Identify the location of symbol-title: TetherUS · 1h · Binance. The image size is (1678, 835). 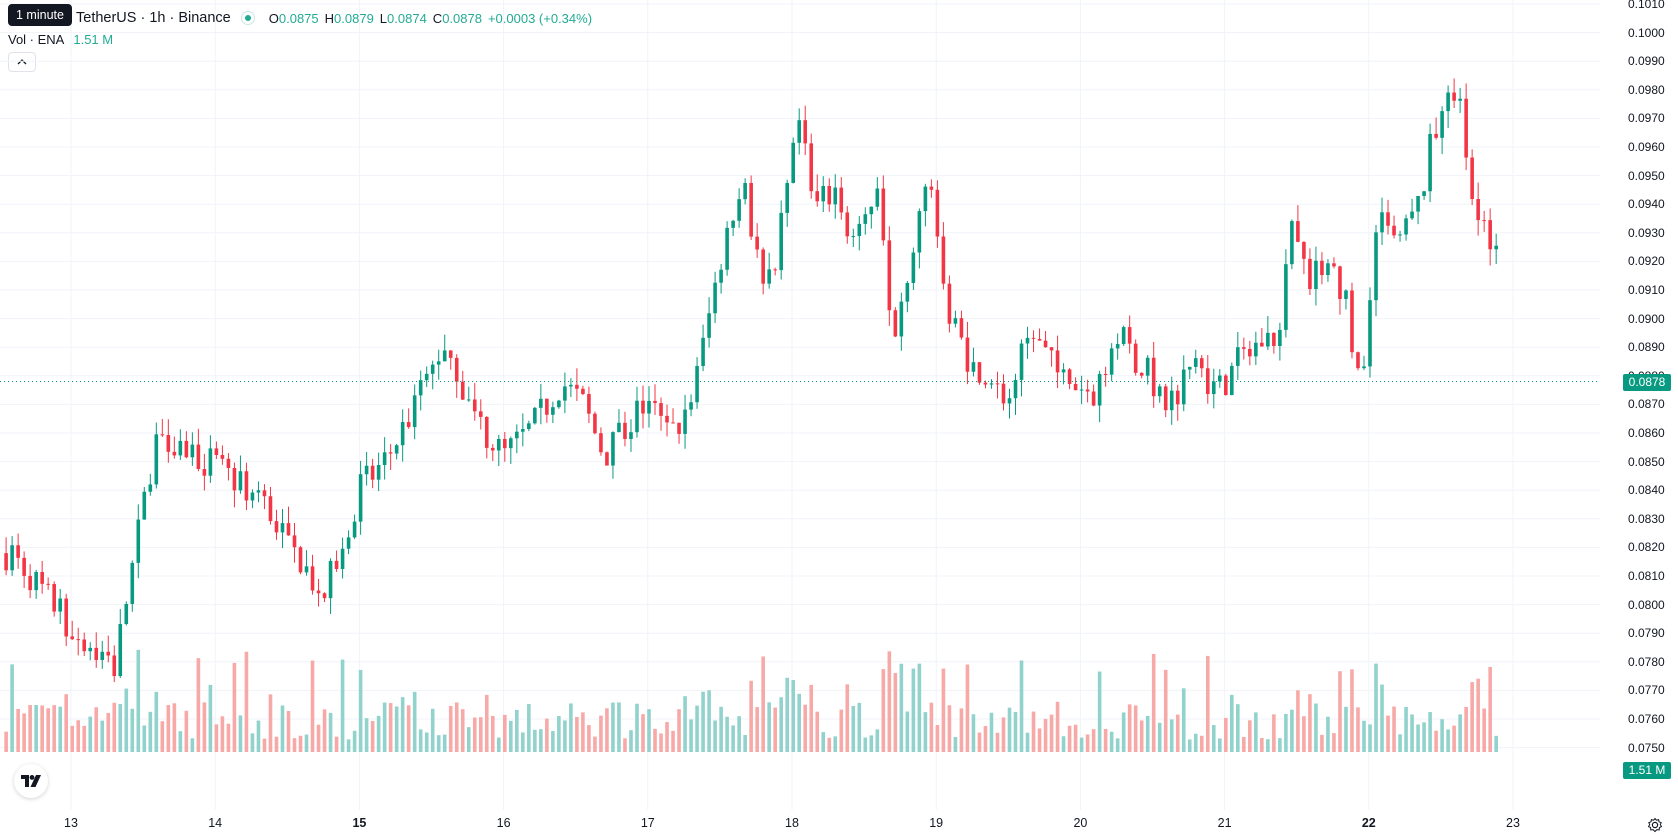
(153, 18).